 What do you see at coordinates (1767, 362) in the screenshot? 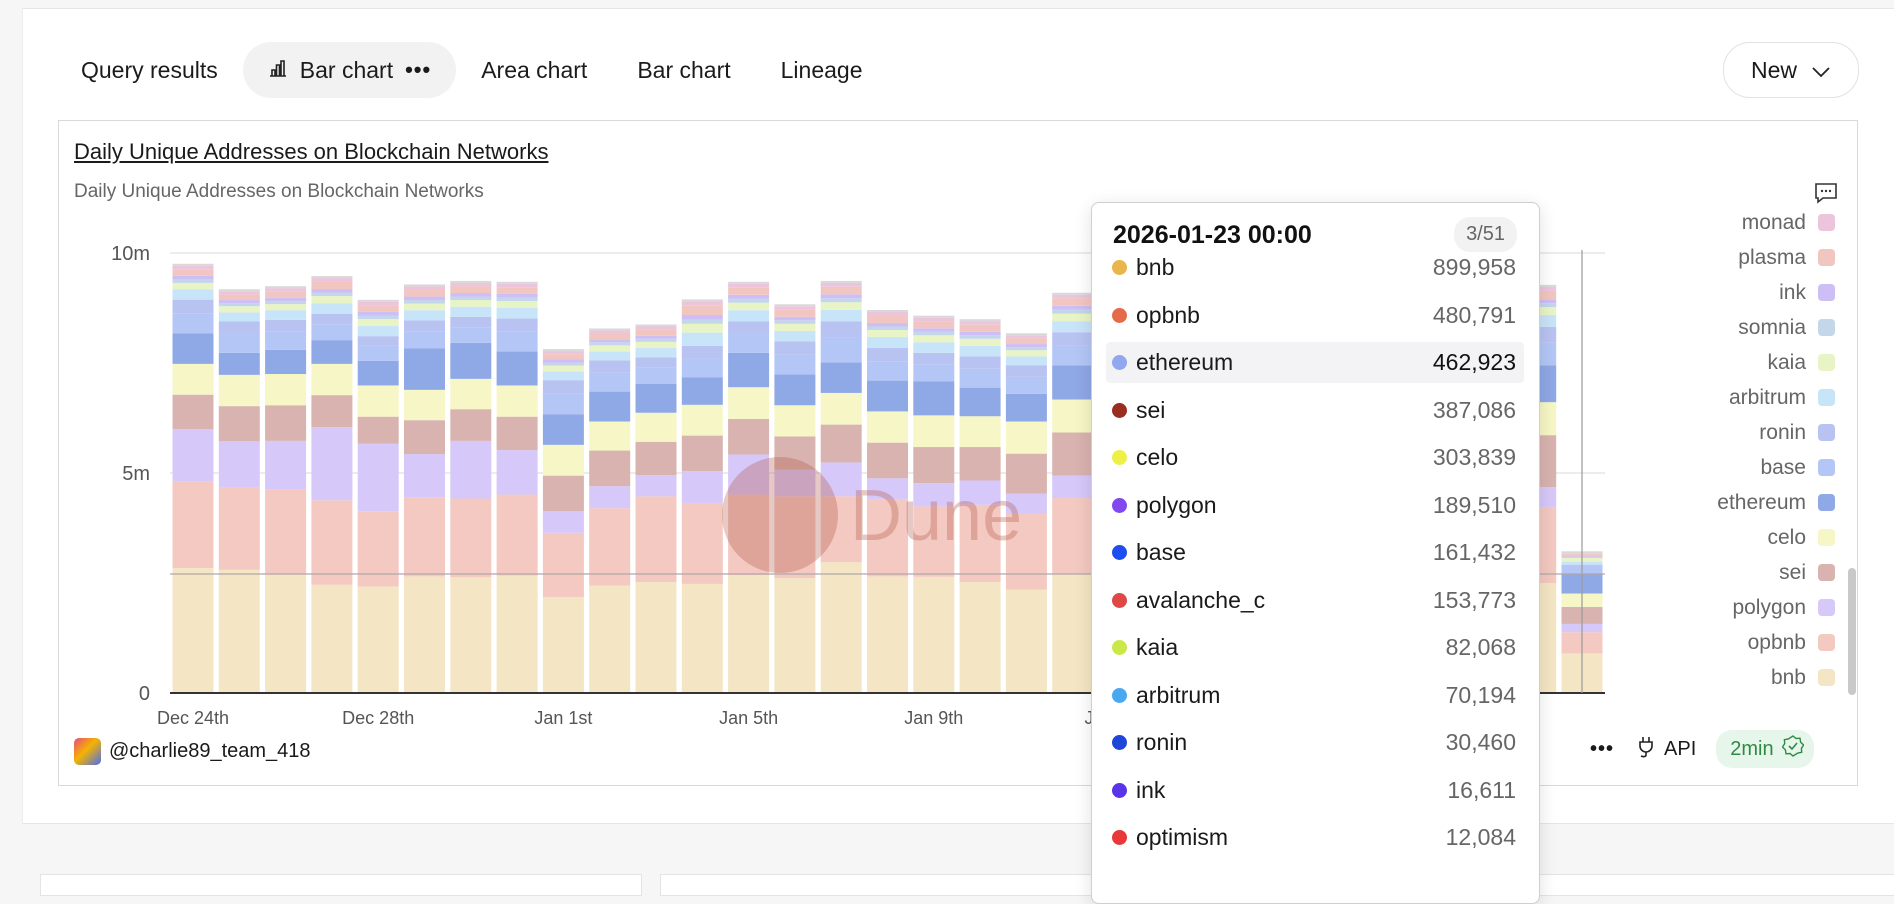
I see `legend-item-kaia: kaia` at bounding box center [1767, 362].